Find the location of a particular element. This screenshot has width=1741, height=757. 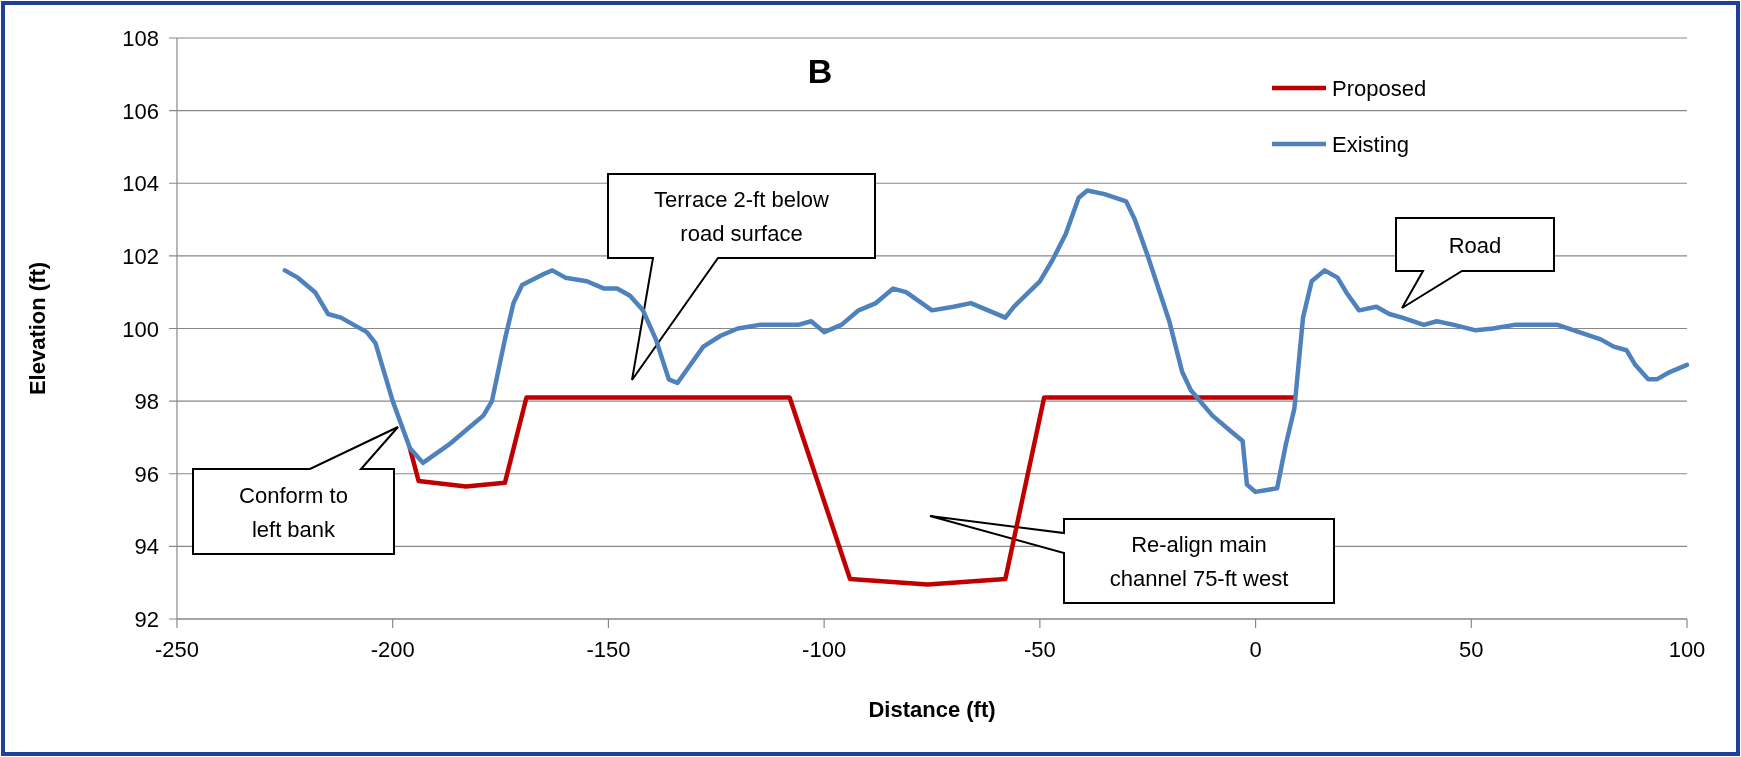

annotation: Road is located at coordinates (1475, 245).